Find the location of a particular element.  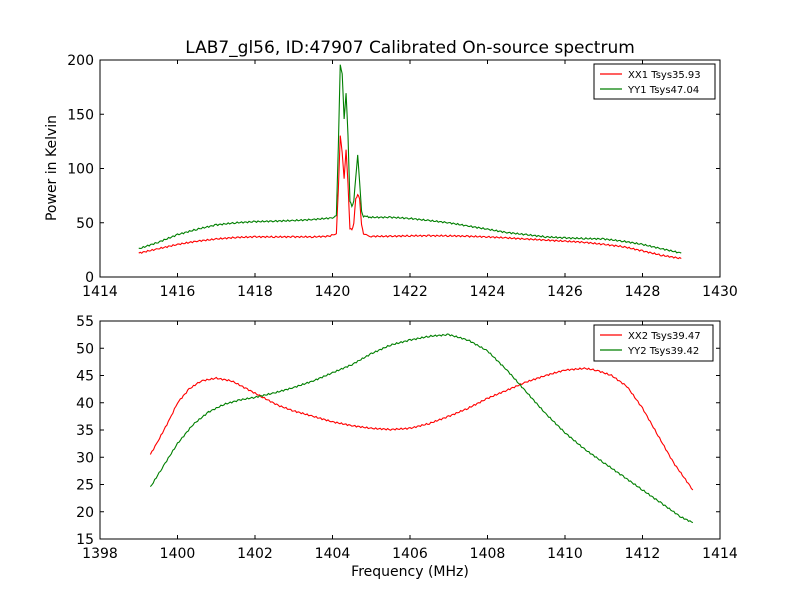

bottom-y-tick-label: 25 is located at coordinates (85, 486).